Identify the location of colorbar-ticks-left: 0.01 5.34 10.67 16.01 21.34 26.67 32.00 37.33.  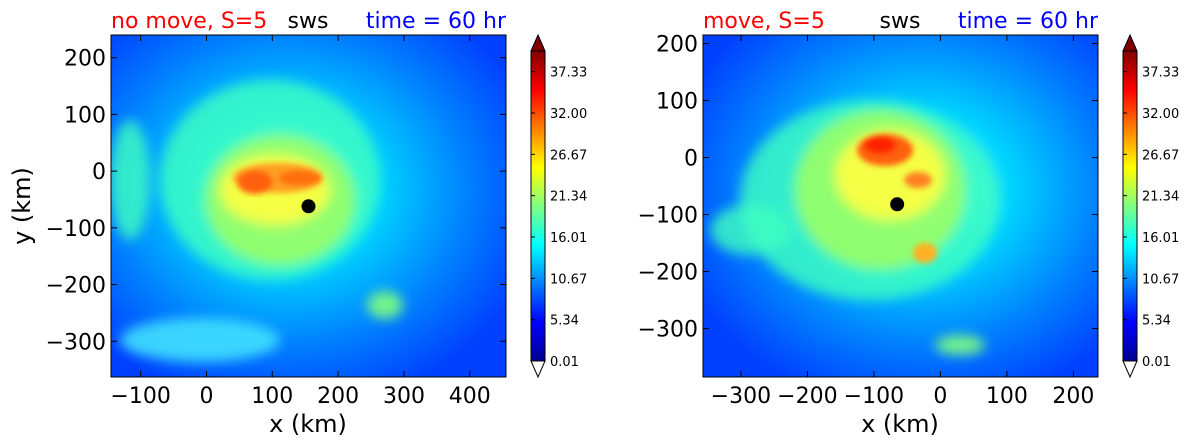
(559, 218).